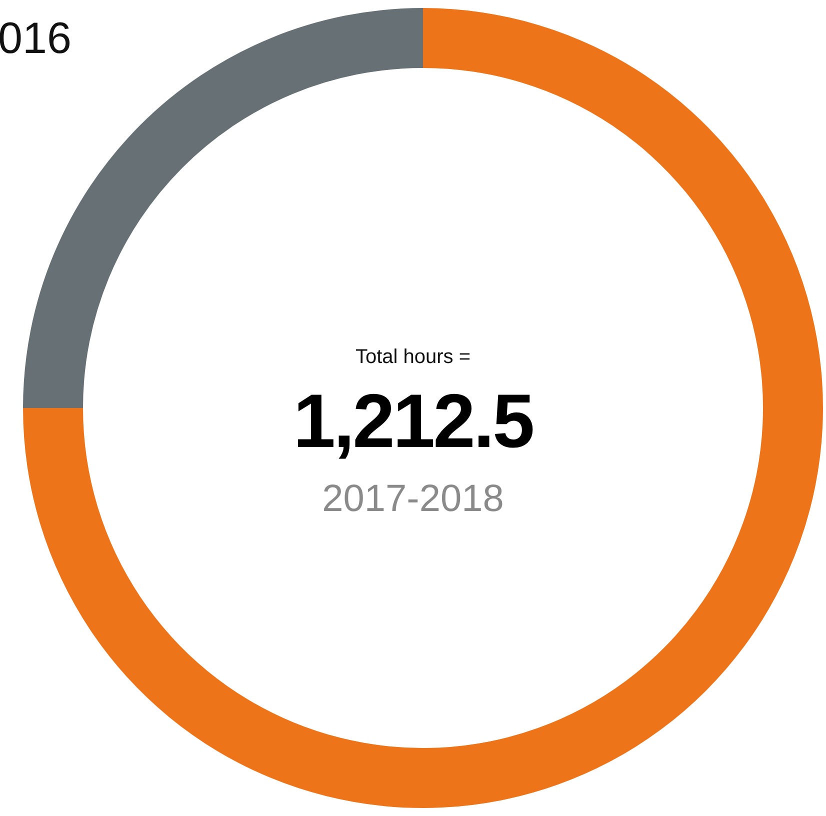  I want to click on text: Total hours =, so click(413, 357).